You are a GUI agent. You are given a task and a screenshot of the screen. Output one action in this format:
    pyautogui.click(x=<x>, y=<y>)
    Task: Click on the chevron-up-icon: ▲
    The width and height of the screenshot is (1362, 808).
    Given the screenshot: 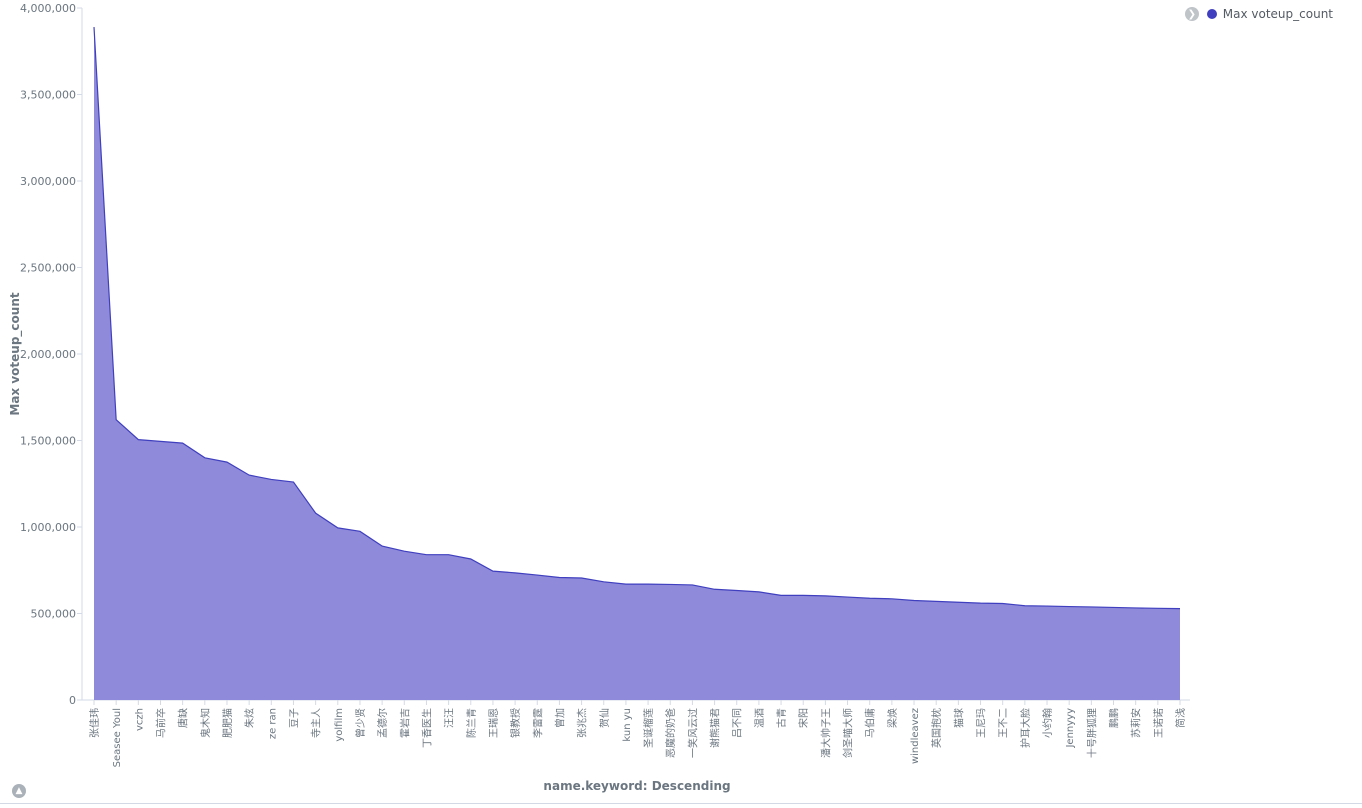 What is the action you would take?
    pyautogui.click(x=19, y=791)
    